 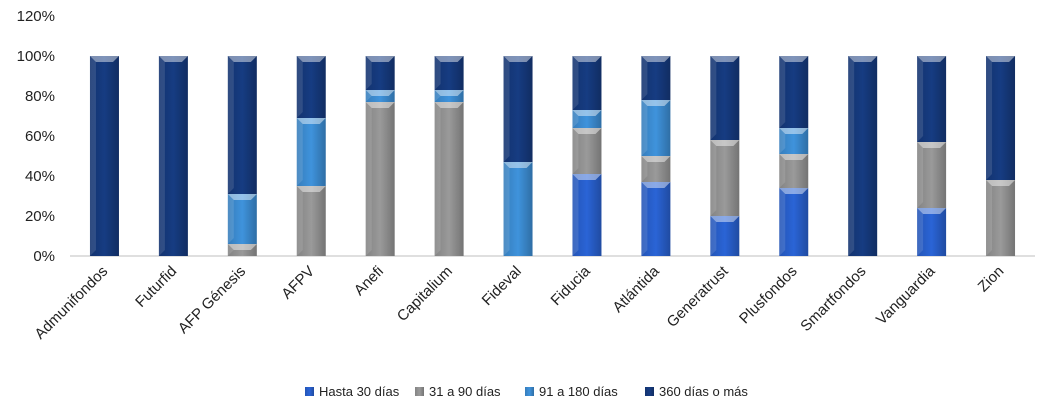 I want to click on x-tick-label: Capitalium, so click(x=425, y=294).